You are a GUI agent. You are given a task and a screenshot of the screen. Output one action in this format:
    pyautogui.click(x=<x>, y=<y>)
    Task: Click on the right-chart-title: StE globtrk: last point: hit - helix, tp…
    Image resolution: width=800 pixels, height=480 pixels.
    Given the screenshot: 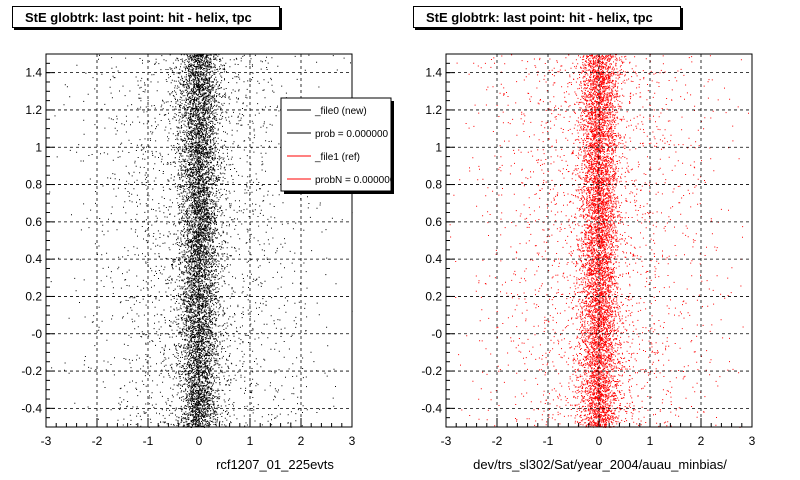 What is the action you would take?
    pyautogui.click(x=547, y=17)
    